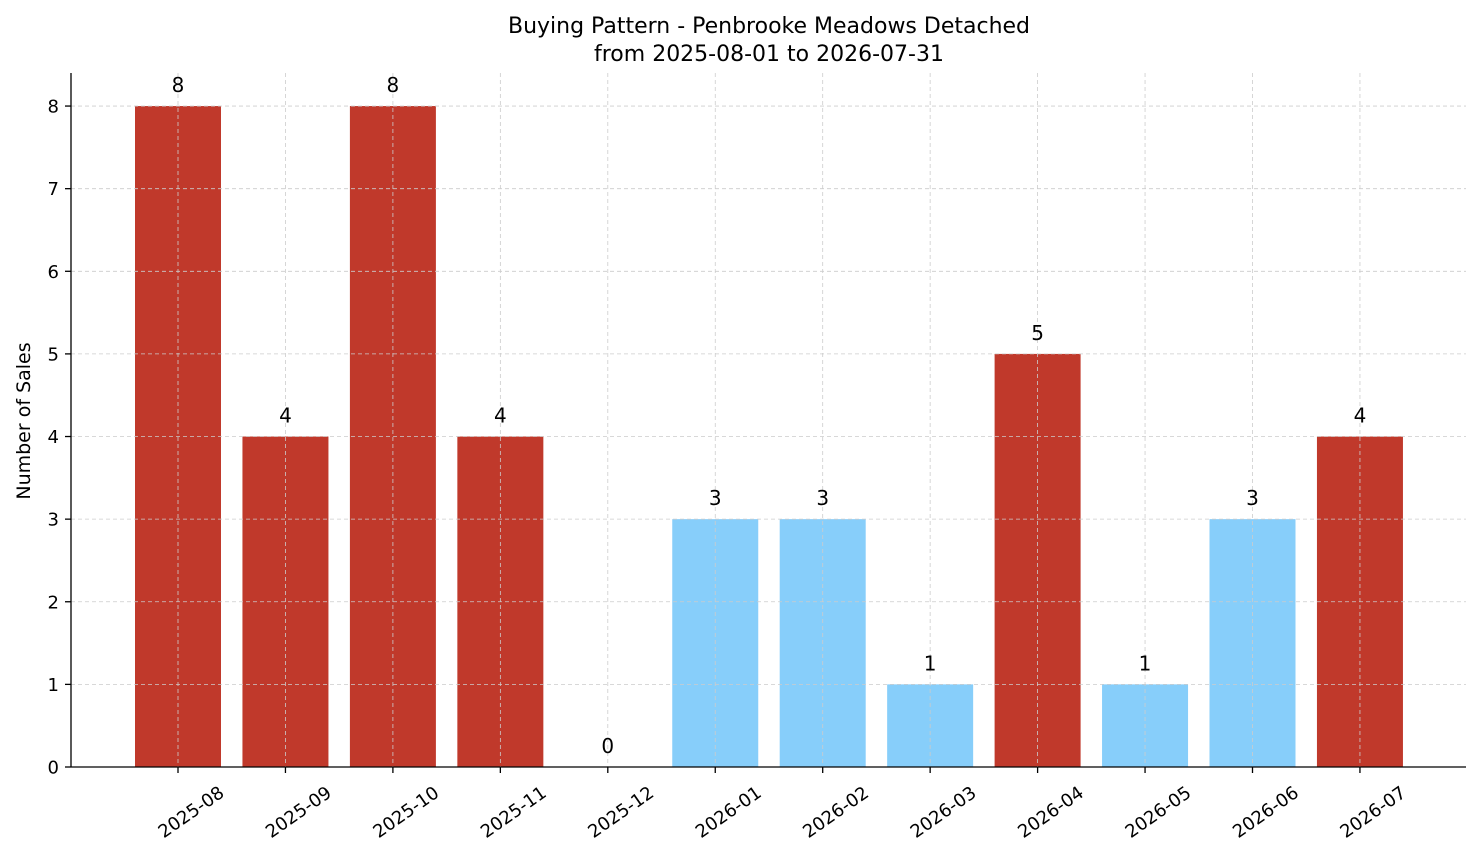 The width and height of the screenshot is (1481, 863). I want to click on x-tick-label: 2026-03, so click(944, 812).